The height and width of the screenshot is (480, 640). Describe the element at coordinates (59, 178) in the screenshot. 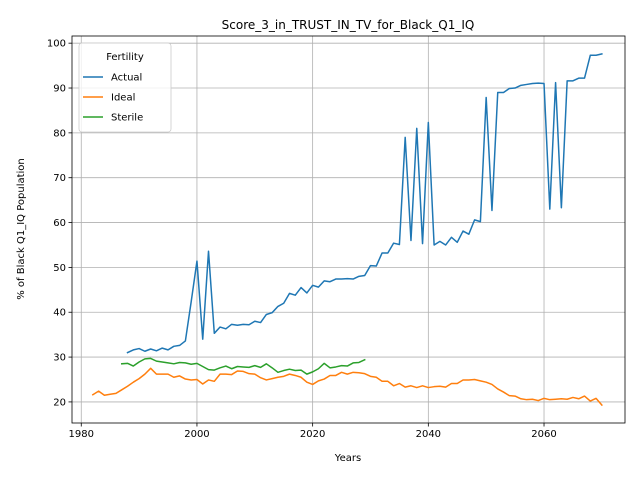

I see `y-tick-label: 70` at that location.